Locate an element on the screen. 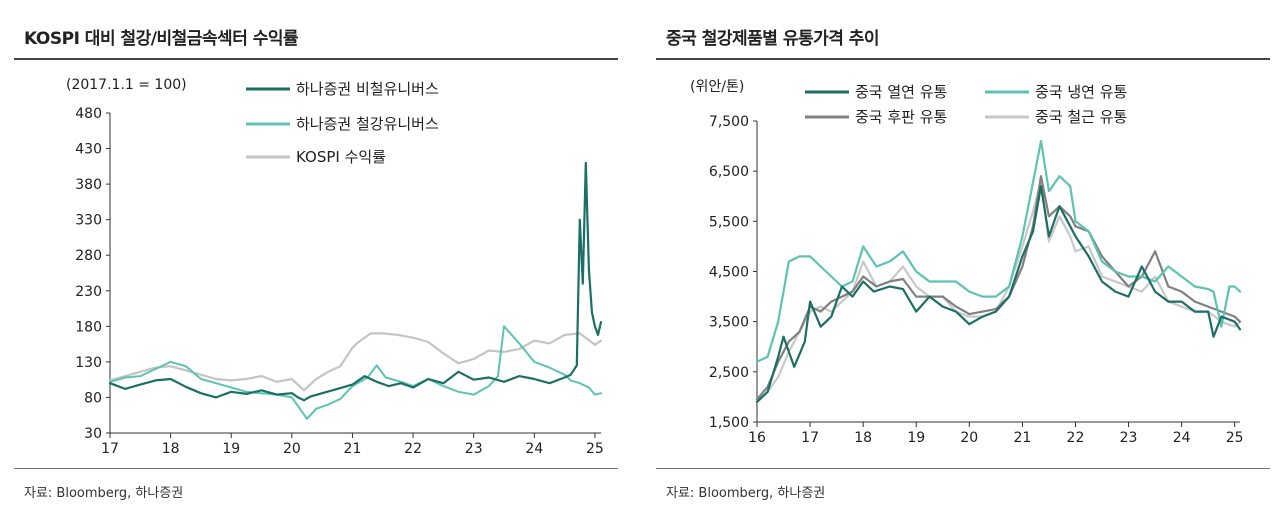 The image size is (1280, 512). left-x-tick-label: 24 is located at coordinates (534, 449).